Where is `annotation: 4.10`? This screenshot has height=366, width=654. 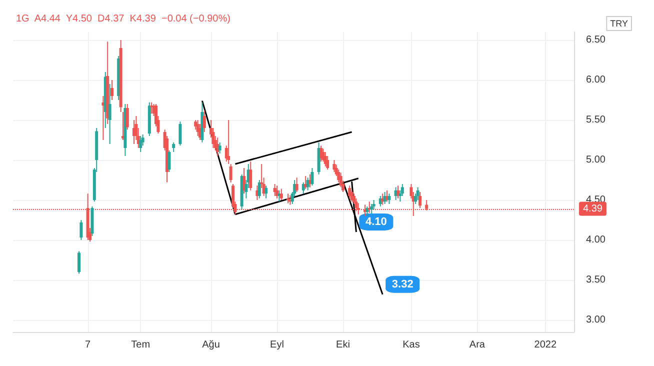
annotation: 4.10 is located at coordinates (376, 222).